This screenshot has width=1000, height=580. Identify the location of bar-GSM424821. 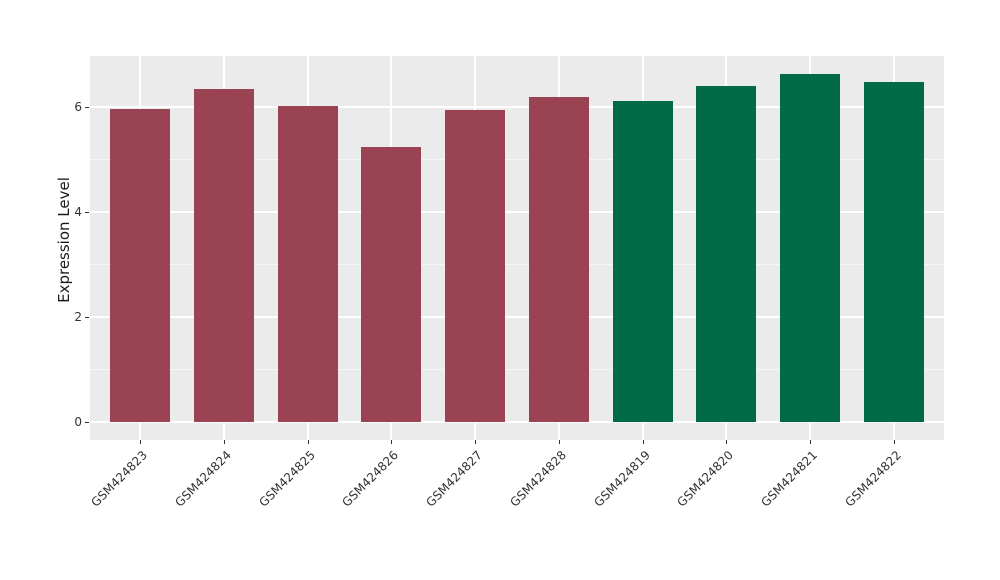
(810, 248).